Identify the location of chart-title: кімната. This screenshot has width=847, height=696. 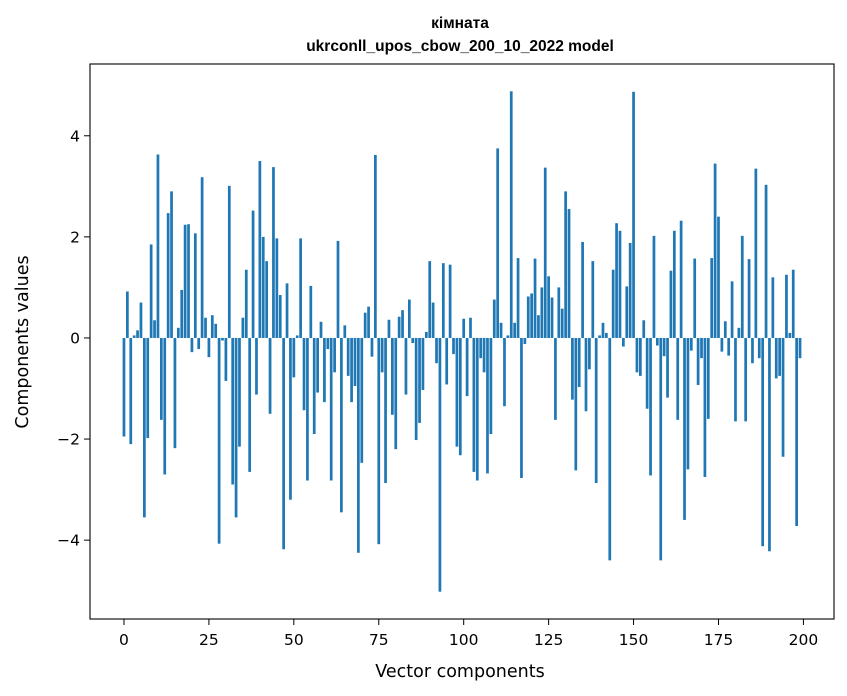
(460, 23).